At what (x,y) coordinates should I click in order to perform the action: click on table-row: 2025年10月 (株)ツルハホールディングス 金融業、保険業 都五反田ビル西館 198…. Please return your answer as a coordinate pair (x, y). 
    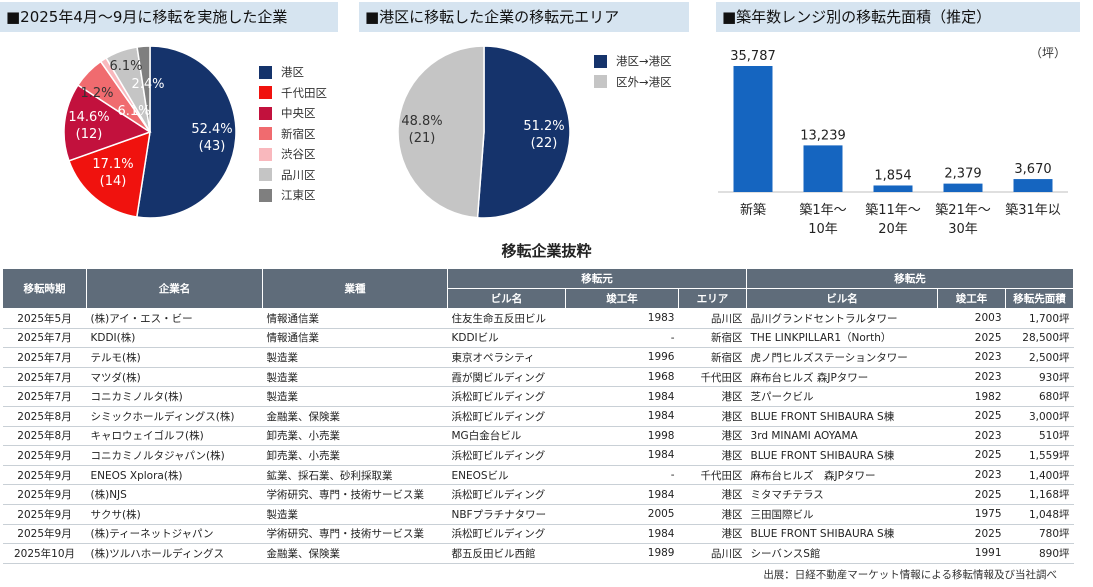
    Looking at the image, I should click on (538, 553).